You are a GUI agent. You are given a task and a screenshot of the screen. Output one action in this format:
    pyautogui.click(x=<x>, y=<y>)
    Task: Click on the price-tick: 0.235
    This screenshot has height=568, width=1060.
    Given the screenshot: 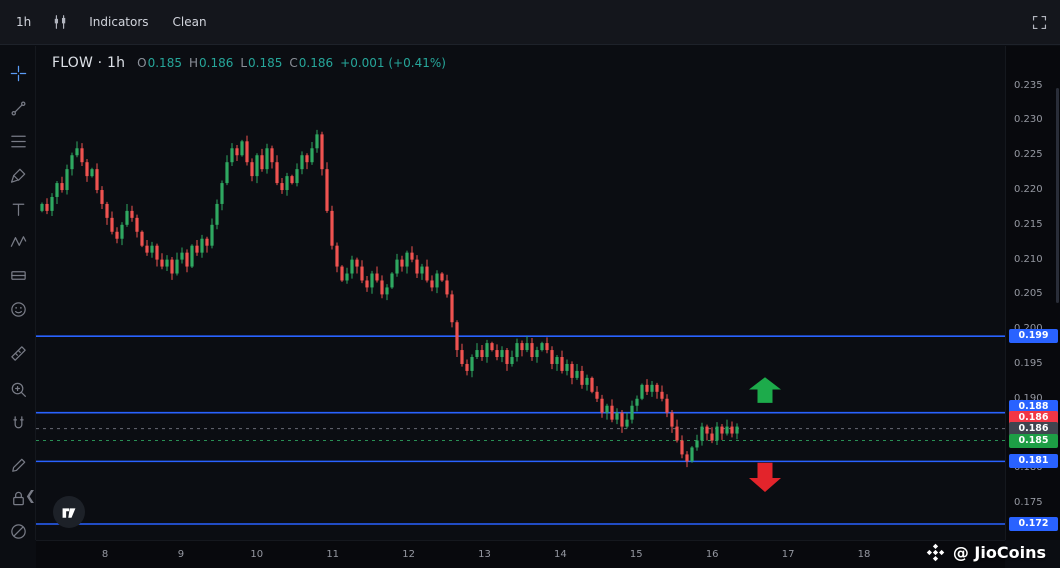 What is the action you would take?
    pyautogui.click(x=1028, y=85)
    